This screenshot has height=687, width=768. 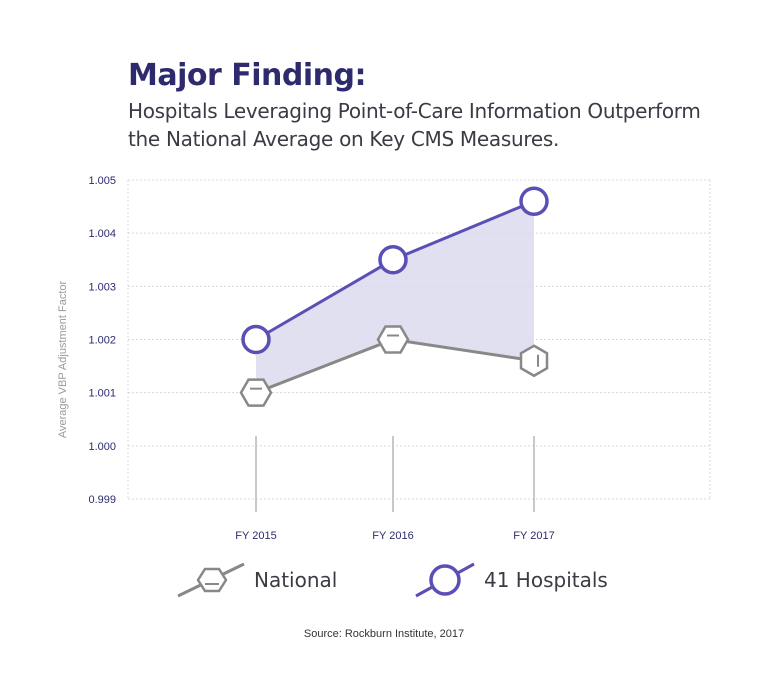 I want to click on source-note: Source: Rockburn Institute, 2017, so click(x=384, y=634).